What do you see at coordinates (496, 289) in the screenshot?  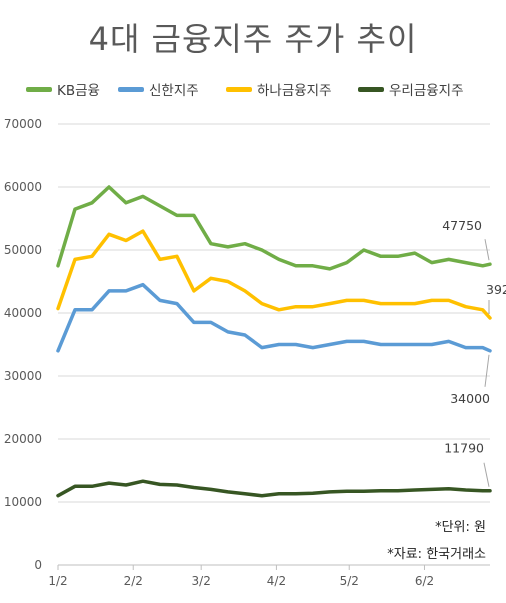 I see `data-label-hana: 39200` at bounding box center [496, 289].